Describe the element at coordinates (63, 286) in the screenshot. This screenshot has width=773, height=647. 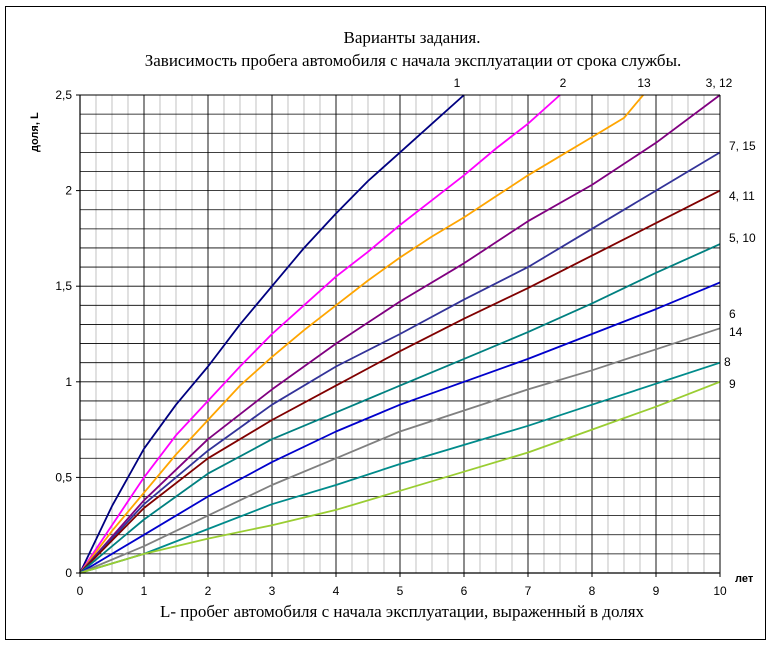
I see `y-tick-label: 1,5` at that location.